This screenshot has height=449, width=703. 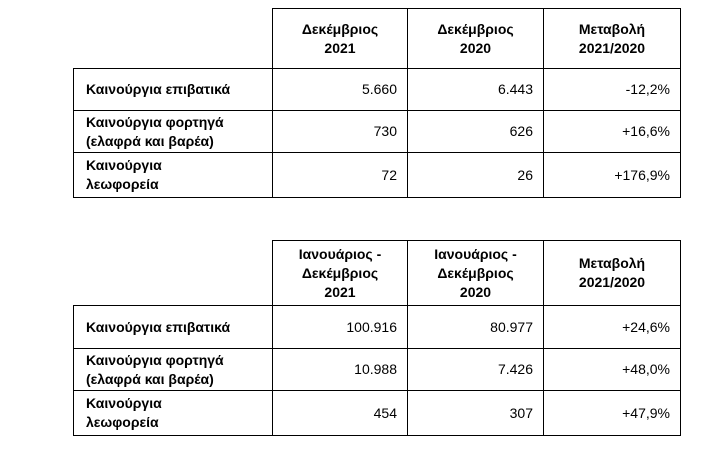 I want to click on value-cell: -12,2%, so click(x=612, y=89).